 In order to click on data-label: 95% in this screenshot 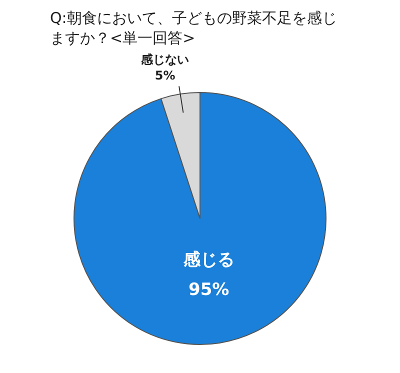, I will do `click(209, 290)`.